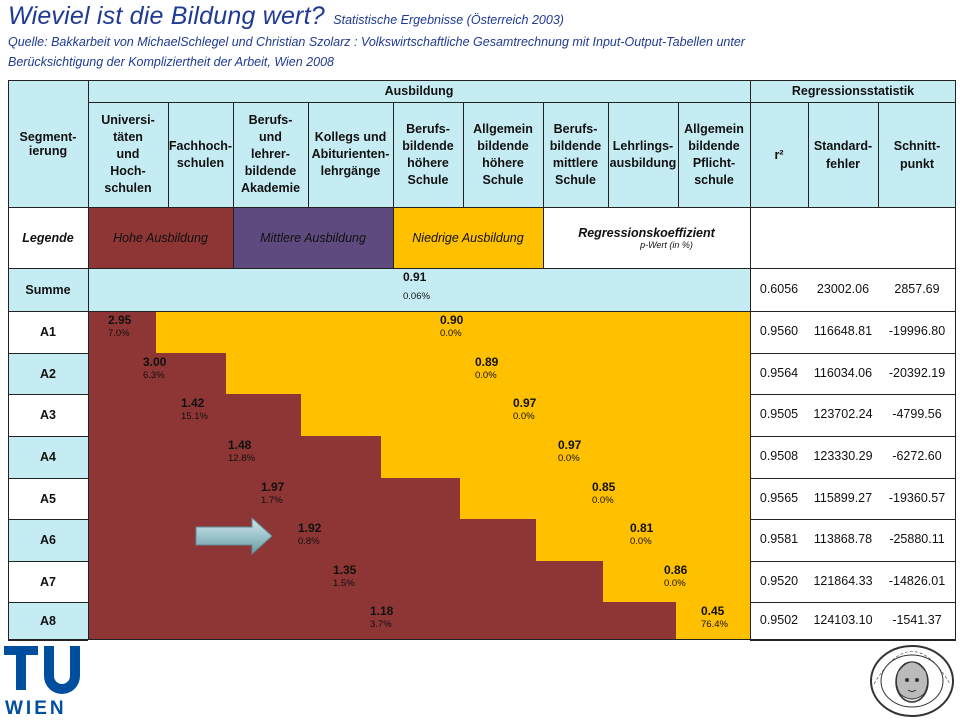 Image resolution: width=960 pixels, height=720 pixels. I want to click on row-label: A5, so click(48, 498).